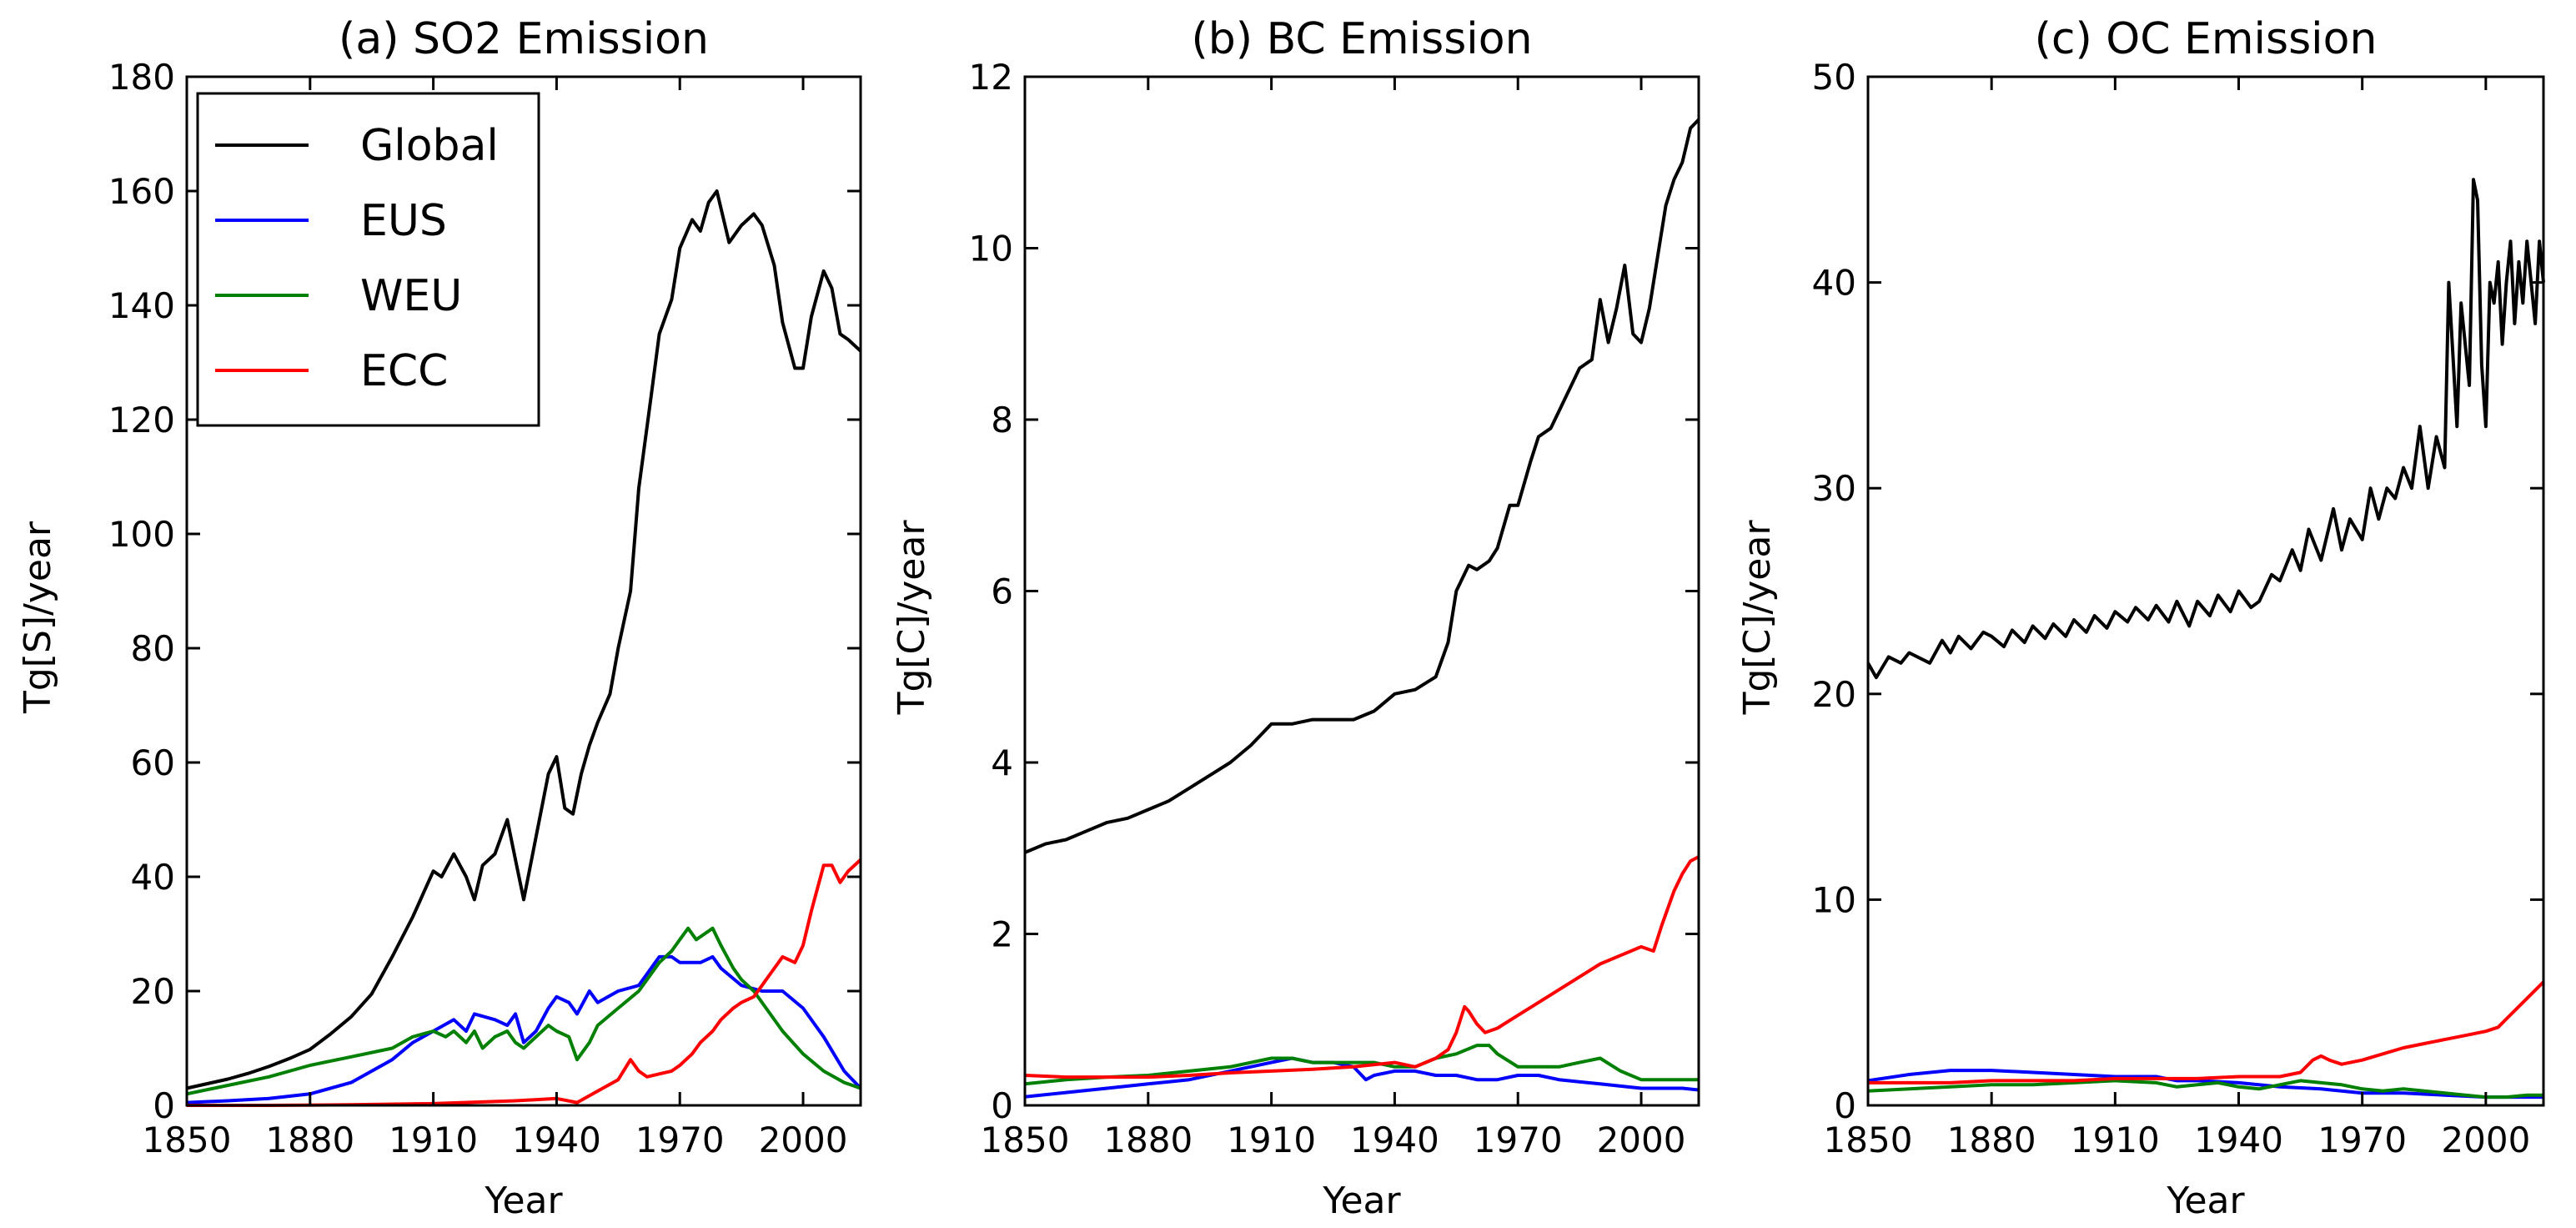 The height and width of the screenshot is (1228, 2576). Describe the element at coordinates (38, 617) in the screenshot. I see `y-axis-label: Tg[S]/year` at that location.